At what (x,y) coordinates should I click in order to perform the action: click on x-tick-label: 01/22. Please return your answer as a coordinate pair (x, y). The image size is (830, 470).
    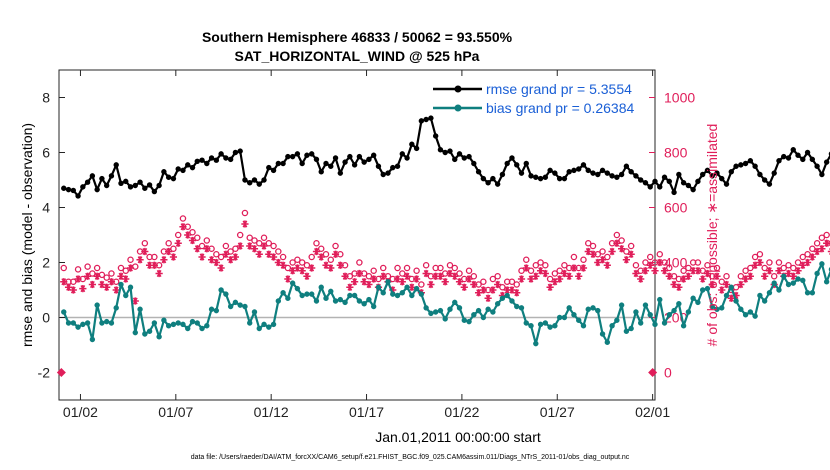
    Looking at the image, I should click on (461, 412).